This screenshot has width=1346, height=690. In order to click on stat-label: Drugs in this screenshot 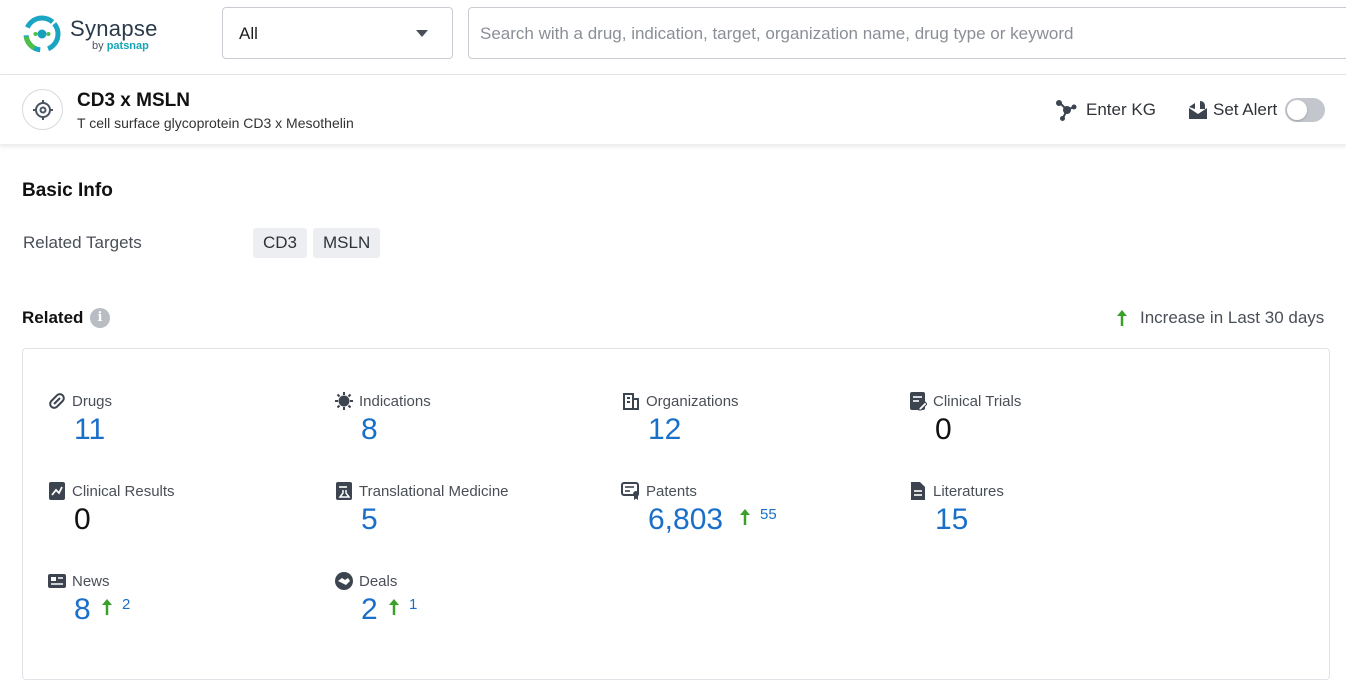, I will do `click(92, 401)`.